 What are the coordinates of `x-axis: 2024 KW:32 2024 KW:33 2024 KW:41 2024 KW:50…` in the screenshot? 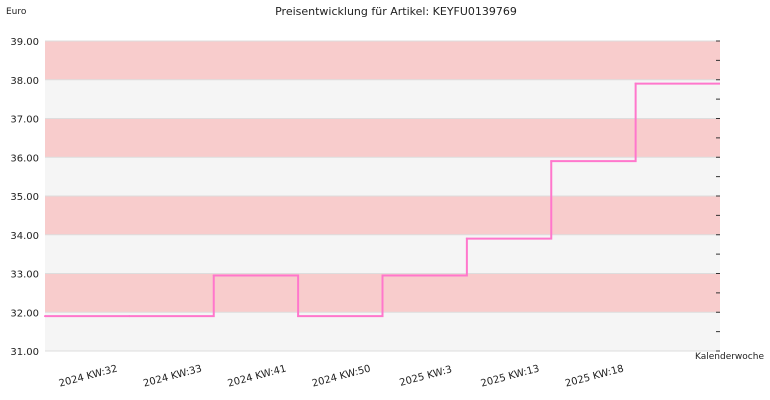 It's located at (341, 376).